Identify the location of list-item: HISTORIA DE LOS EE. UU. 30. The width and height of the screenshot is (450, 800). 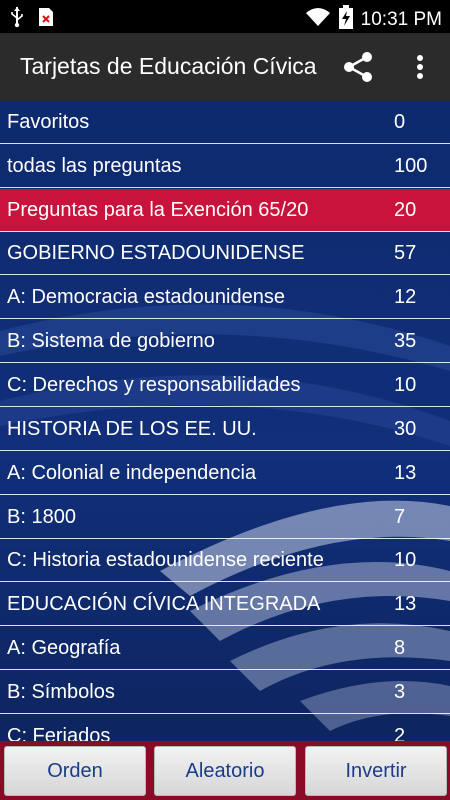
(225, 429).